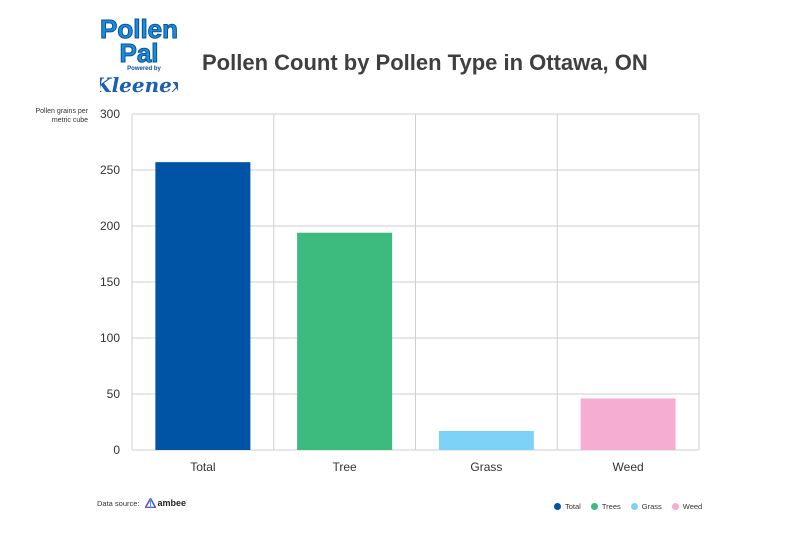 This screenshot has height=533, width=800. I want to click on logo-powered: Powered by, so click(144, 69).